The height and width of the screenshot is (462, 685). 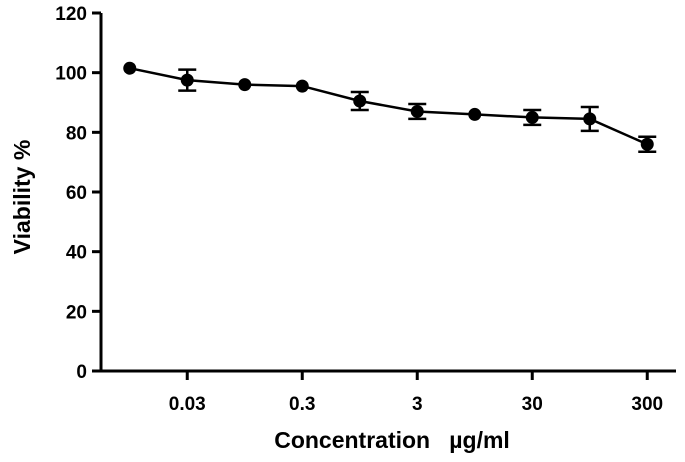 I want to click on y-ticks: 0 20 40 60 80 100 120, so click(x=78, y=193).